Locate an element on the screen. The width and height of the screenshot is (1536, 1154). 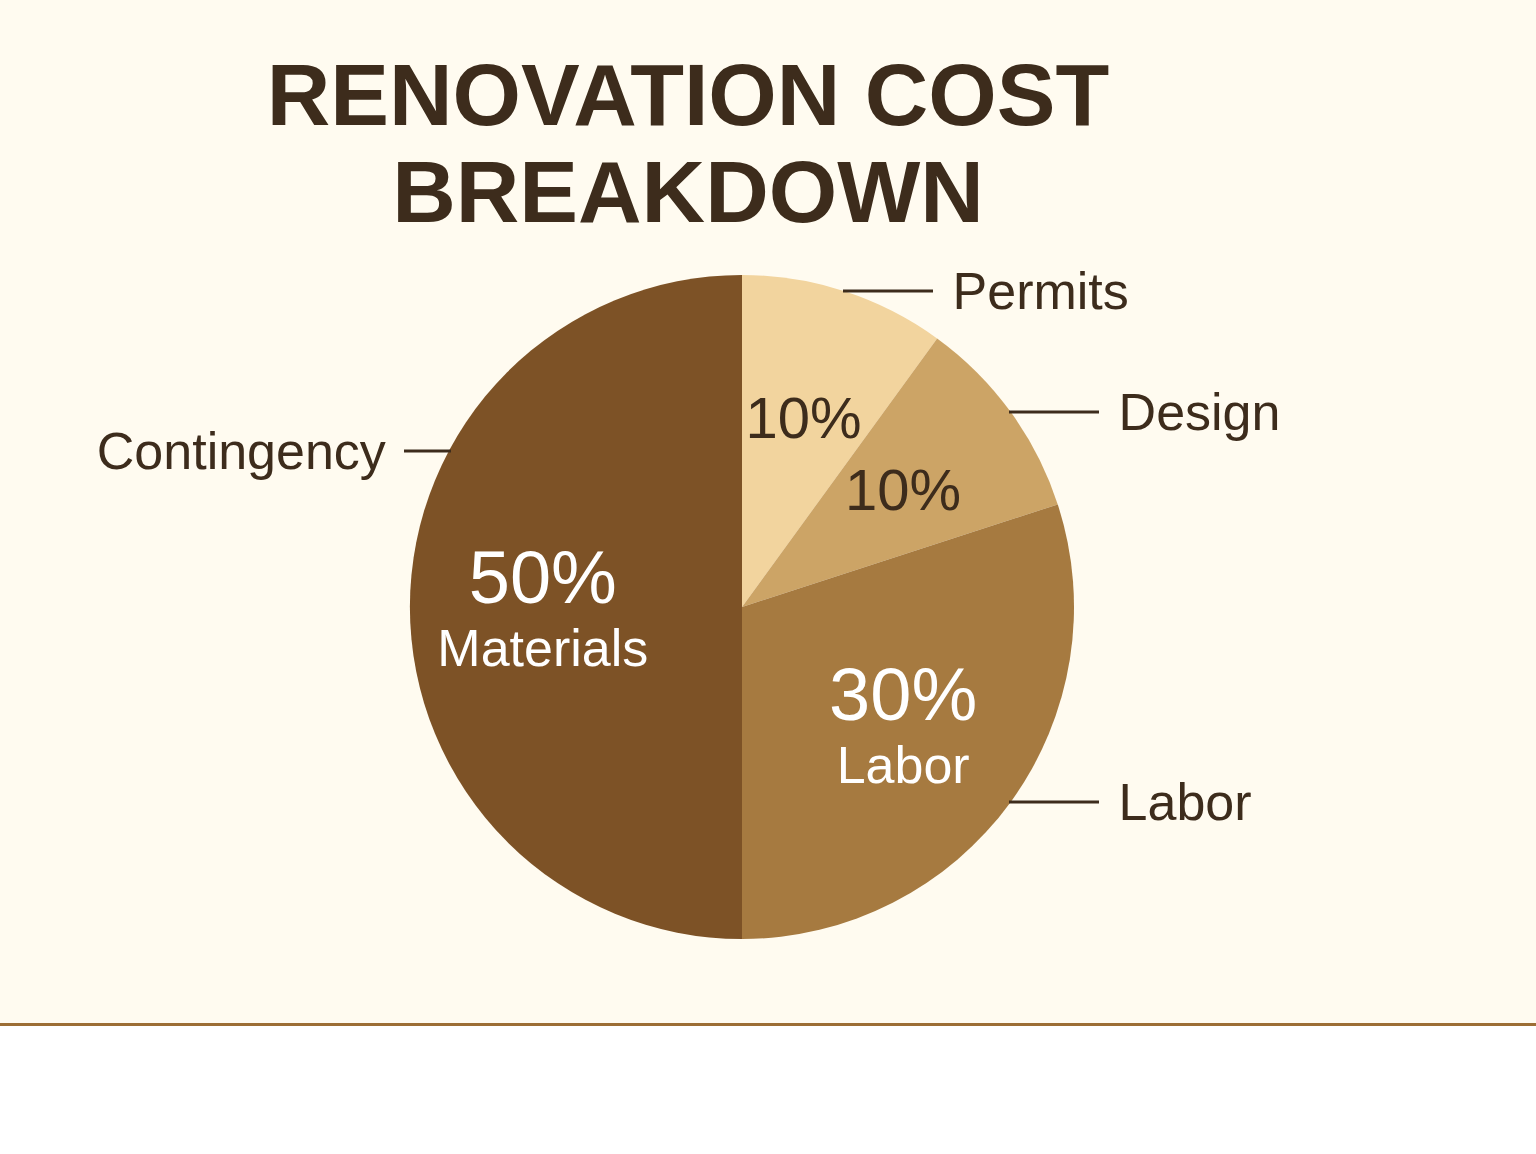
slice-label: Materials is located at coordinates (543, 648).